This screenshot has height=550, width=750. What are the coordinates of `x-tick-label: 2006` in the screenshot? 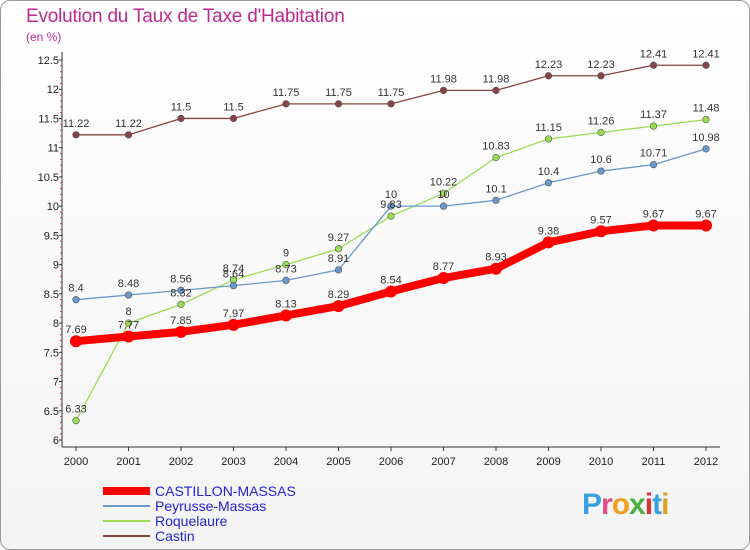 It's located at (391, 462).